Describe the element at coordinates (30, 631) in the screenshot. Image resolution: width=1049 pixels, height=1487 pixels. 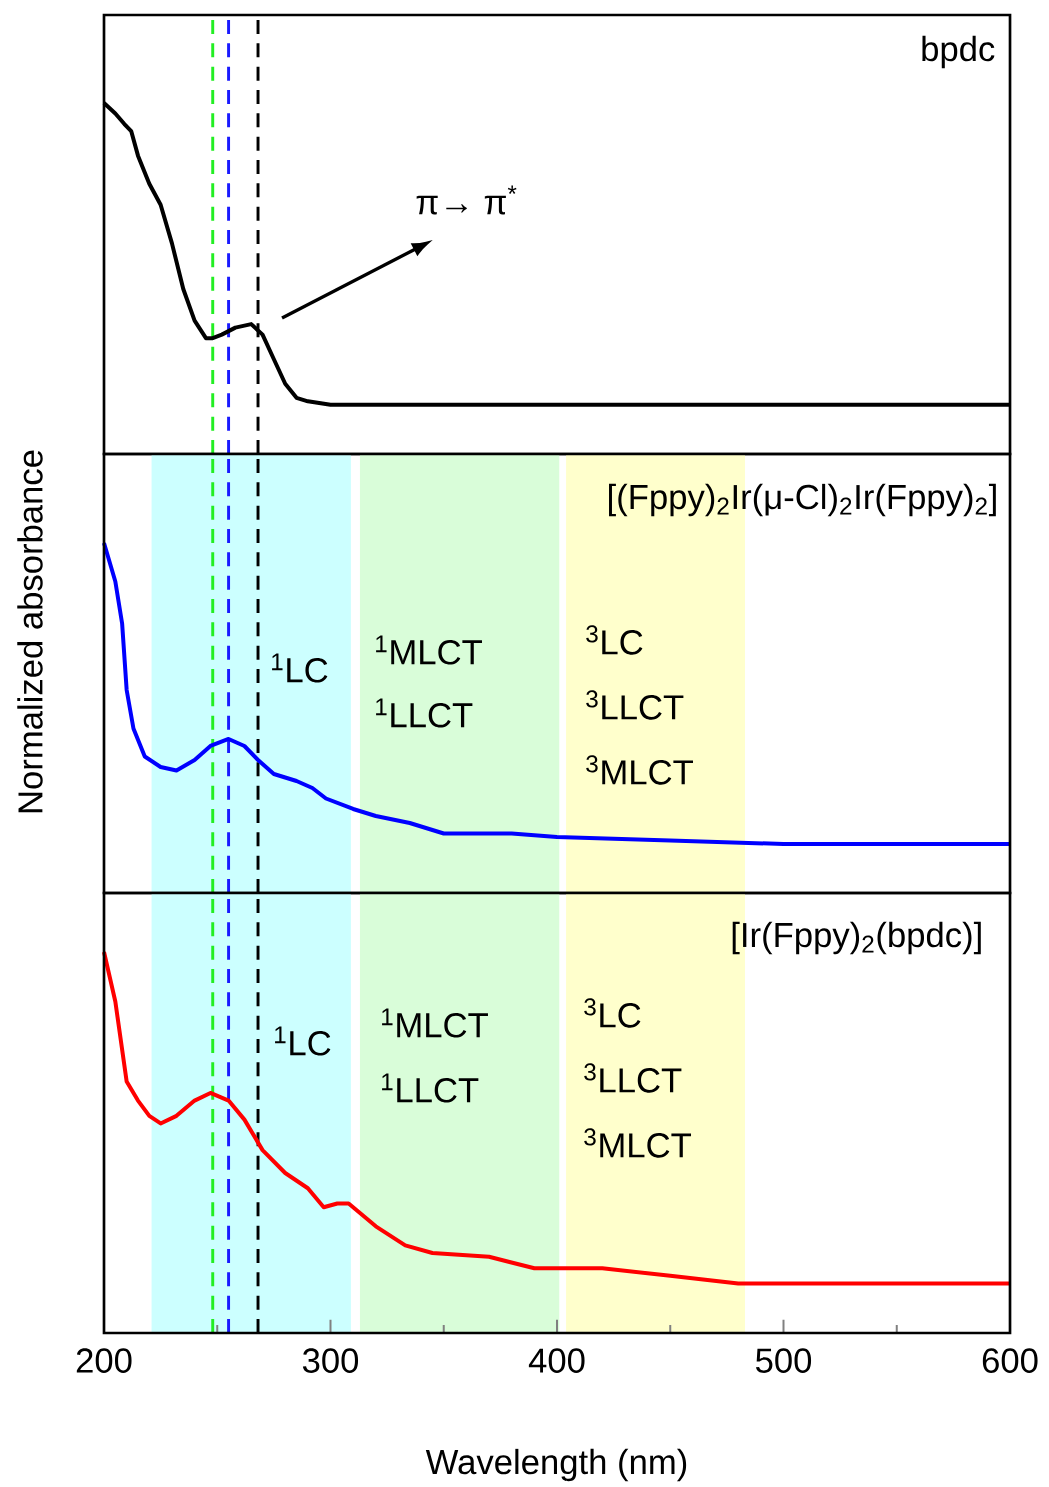
I see `y-axis-title: Normalized absorbance` at that location.